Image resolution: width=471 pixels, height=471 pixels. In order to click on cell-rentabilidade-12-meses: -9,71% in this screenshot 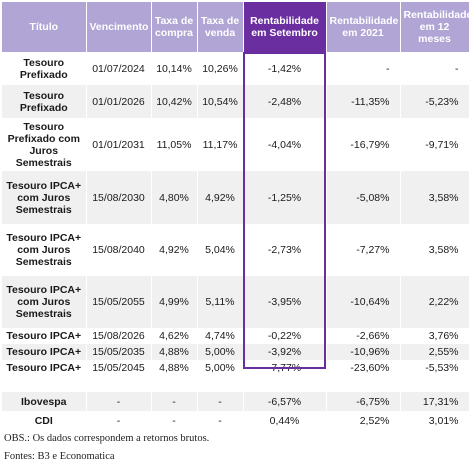, I will do `click(435, 144)`.